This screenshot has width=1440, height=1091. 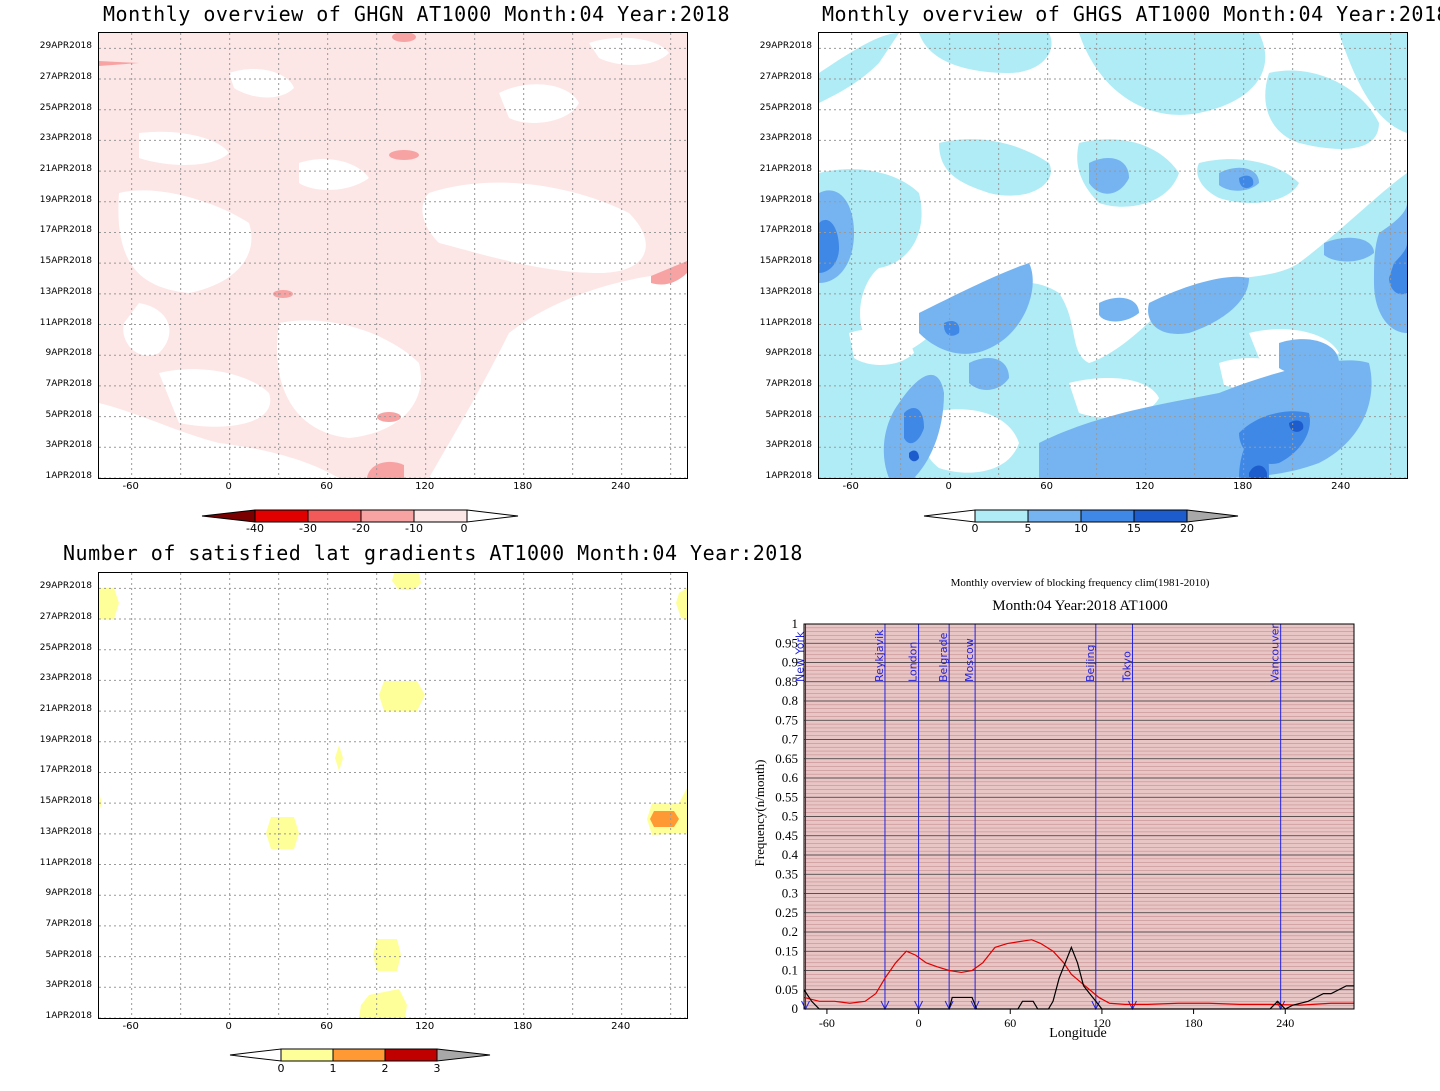 What do you see at coordinates (228, 486) in the screenshot?
I see `ghgn-lon-tick: 0` at bounding box center [228, 486].